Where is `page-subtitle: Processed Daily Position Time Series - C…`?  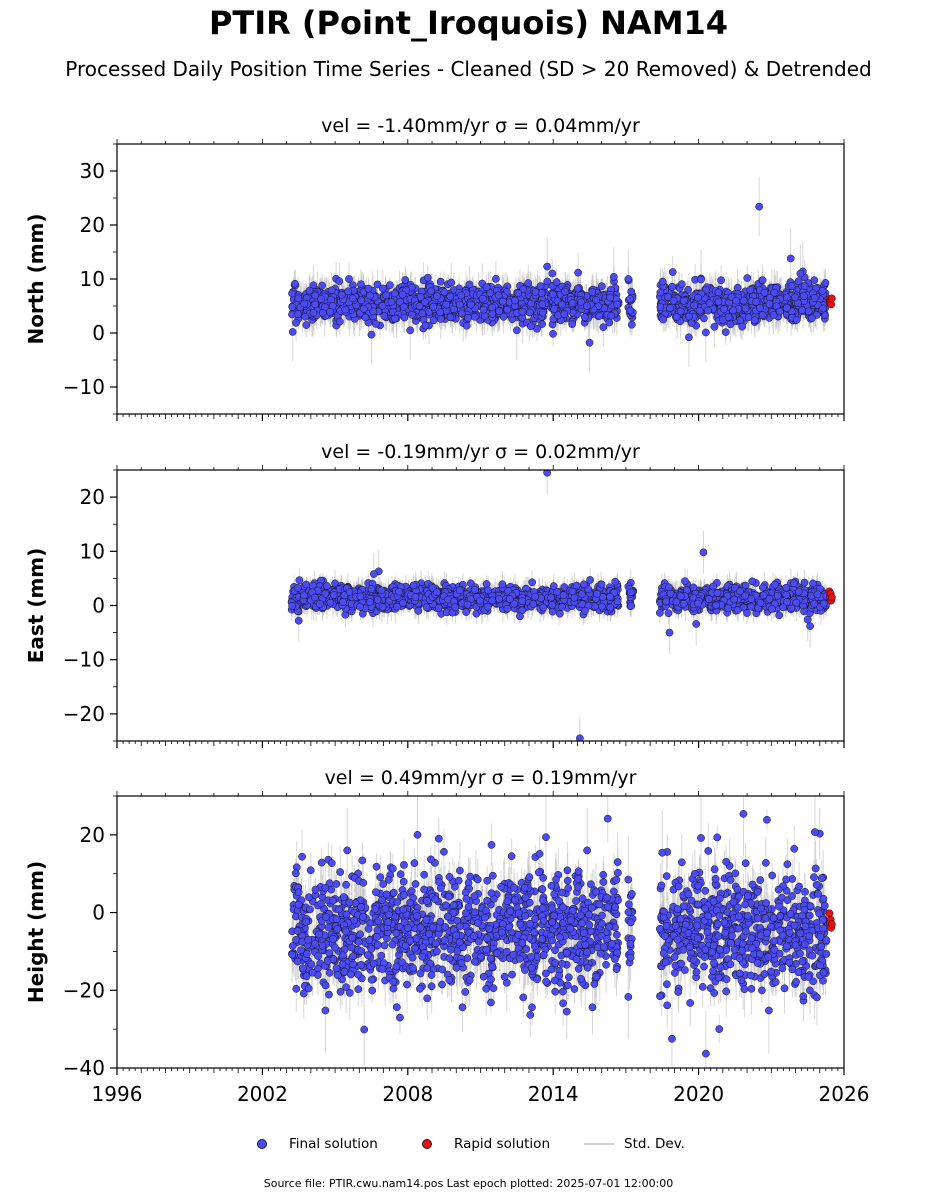 page-subtitle: Processed Daily Position Time Series - C… is located at coordinates (468, 69).